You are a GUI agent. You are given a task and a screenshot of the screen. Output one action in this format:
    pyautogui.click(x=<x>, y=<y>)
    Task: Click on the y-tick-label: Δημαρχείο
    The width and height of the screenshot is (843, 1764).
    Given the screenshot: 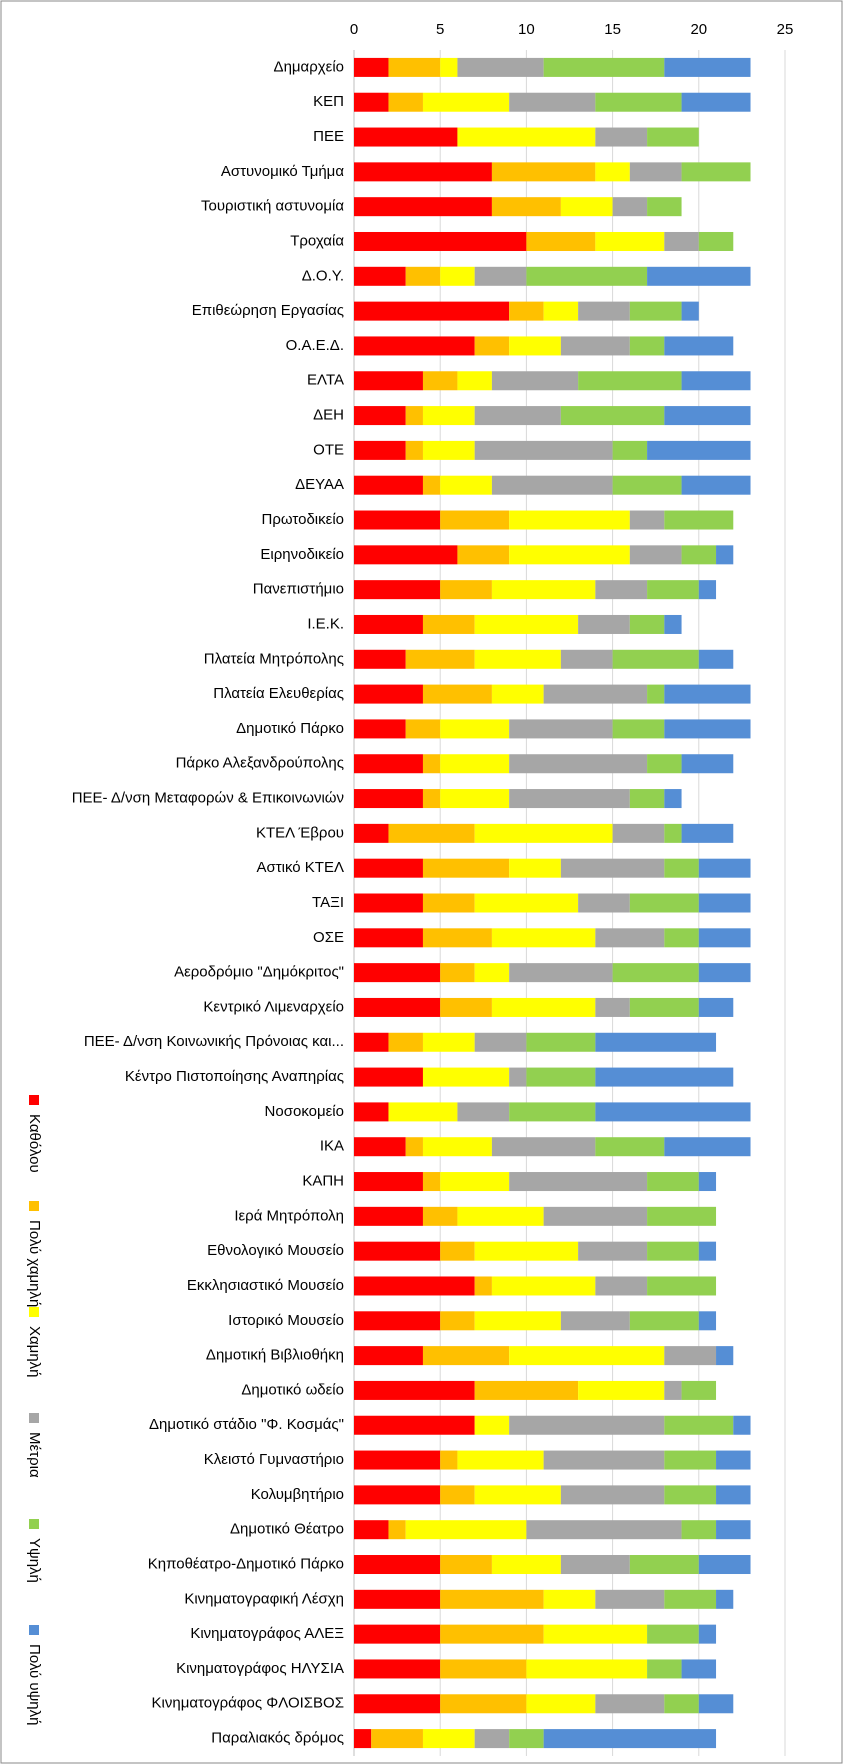 What is the action you would take?
    pyautogui.click(x=309, y=66)
    